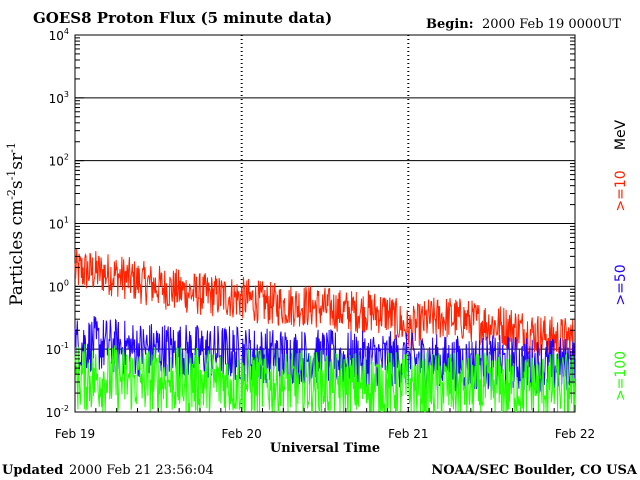 The image size is (640, 480). I want to click on x-tick-label: Feb 21, so click(408, 434).